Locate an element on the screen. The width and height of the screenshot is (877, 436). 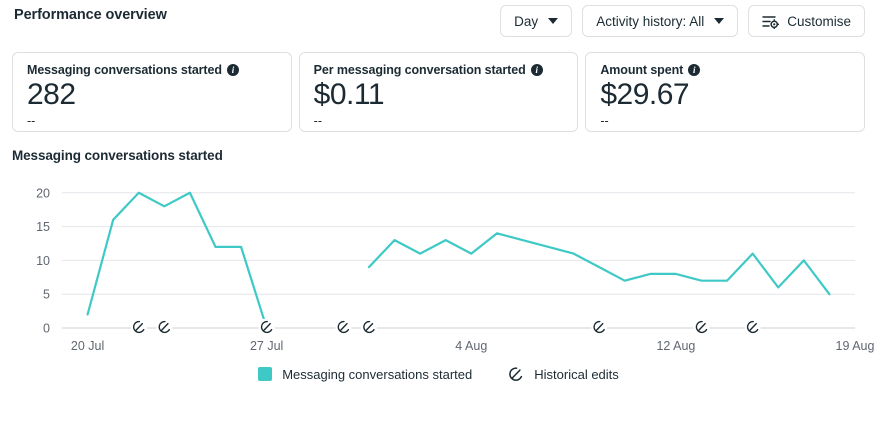
chart-title: Messaging conversations started is located at coordinates (117, 155).